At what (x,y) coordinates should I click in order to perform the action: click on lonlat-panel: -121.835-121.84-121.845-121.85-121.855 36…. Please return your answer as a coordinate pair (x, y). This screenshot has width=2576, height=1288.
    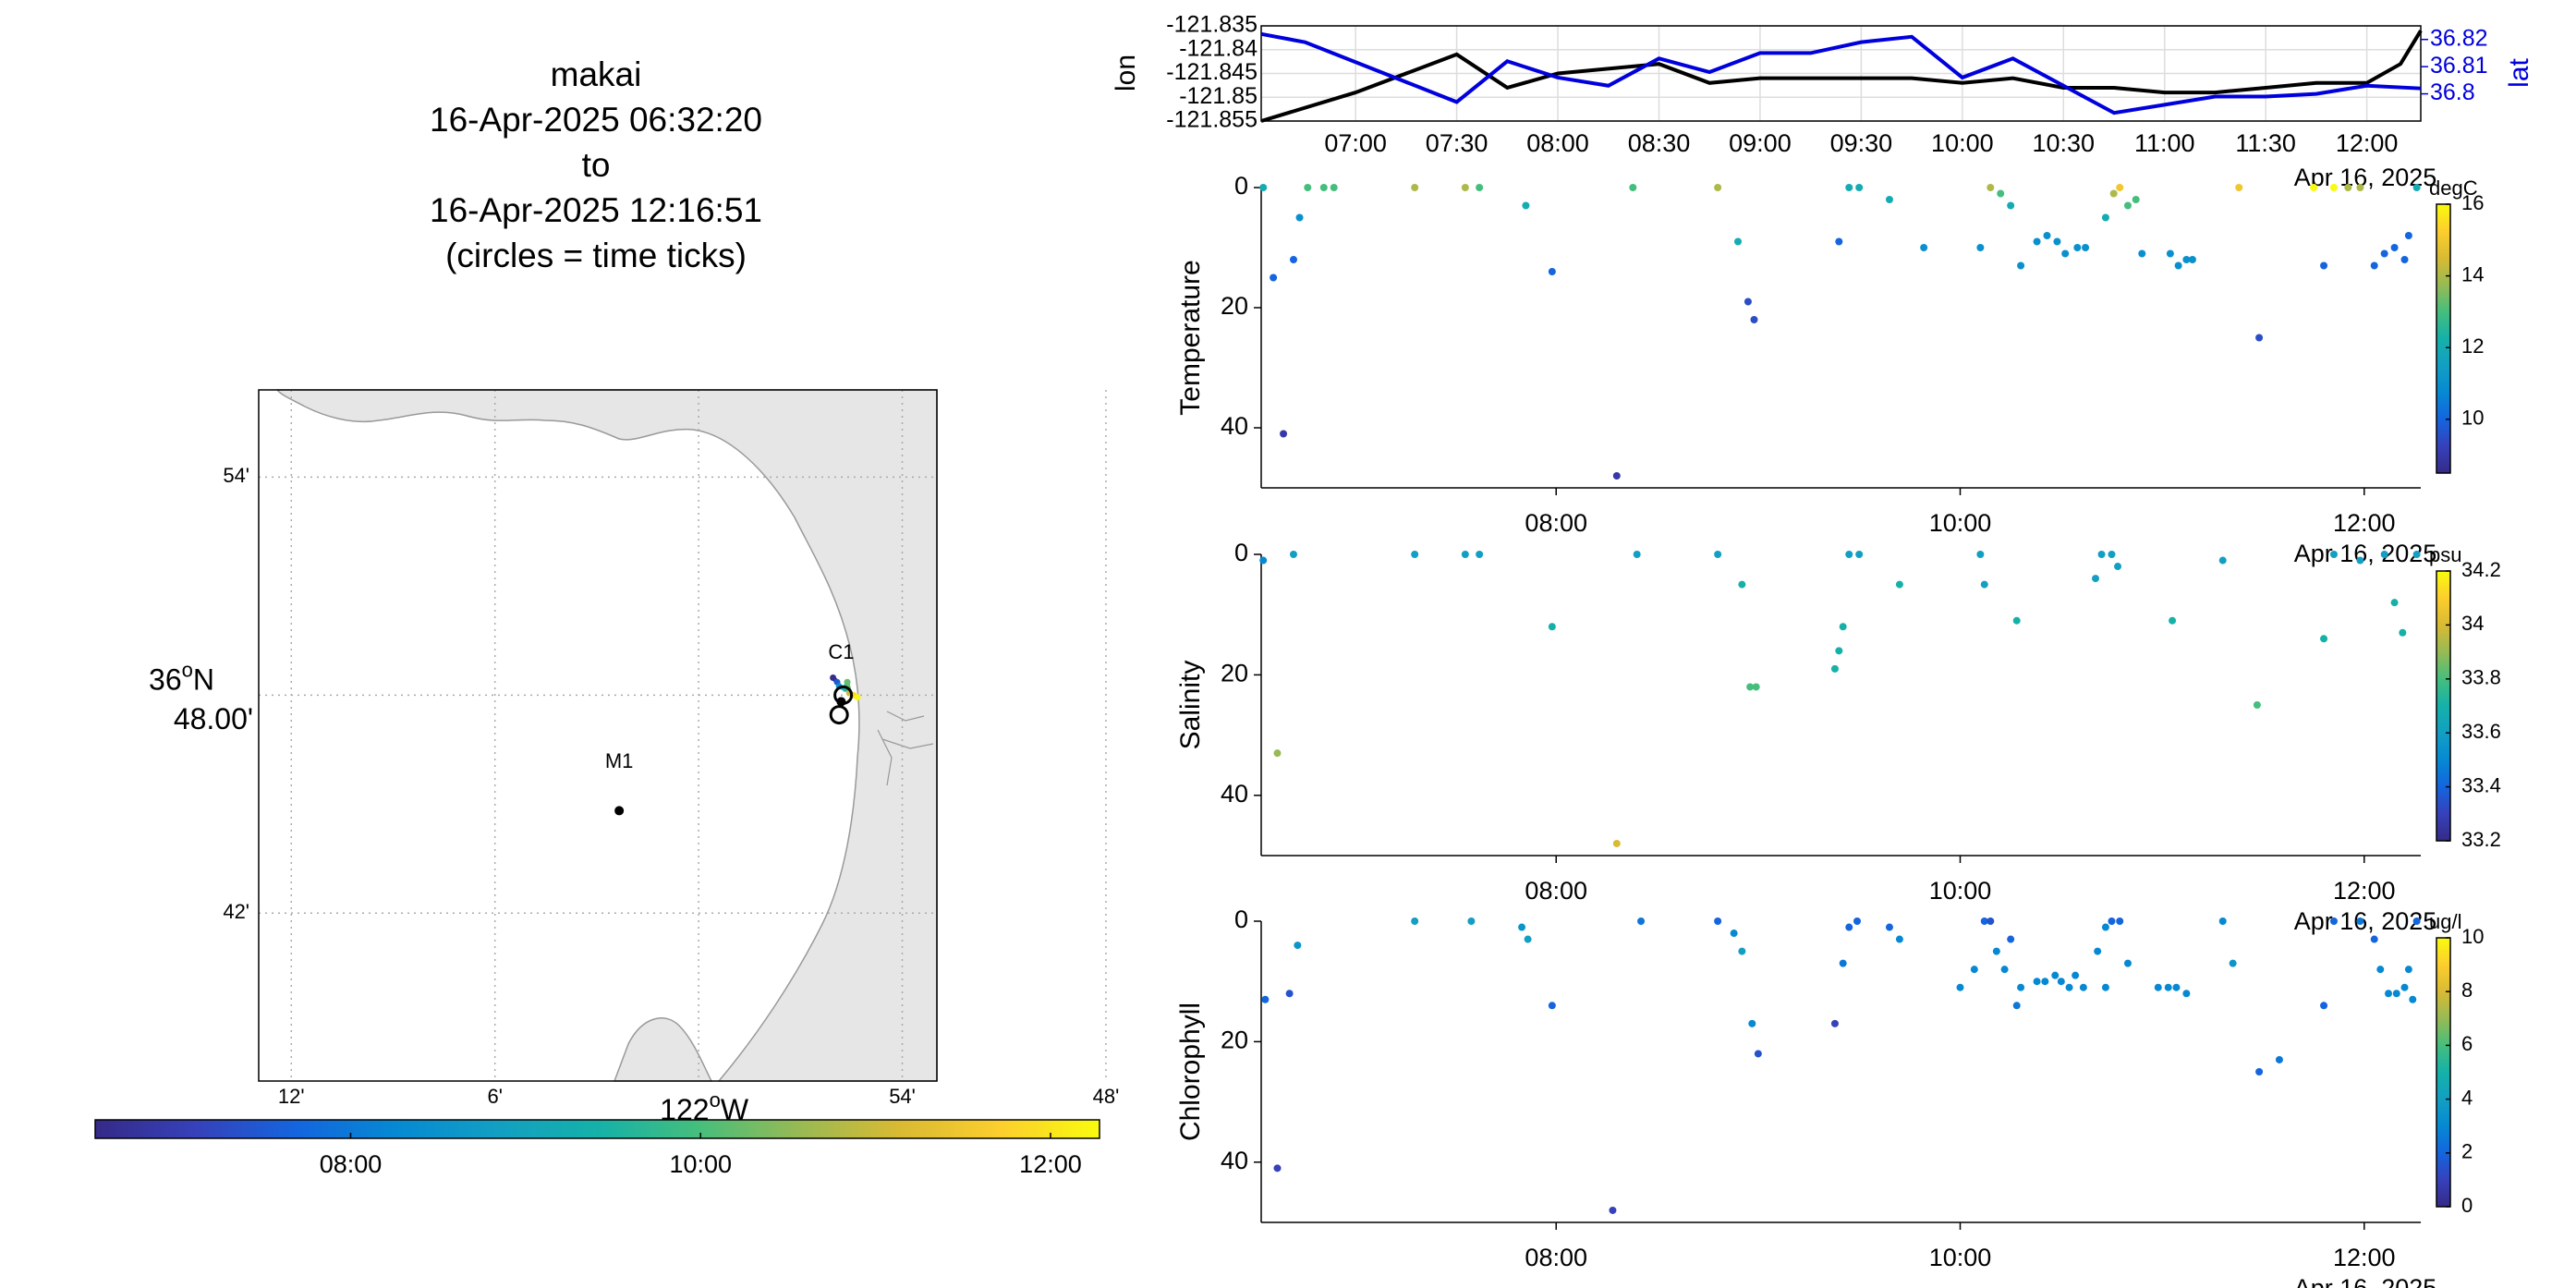
    Looking at the image, I should click on (1822, 102).